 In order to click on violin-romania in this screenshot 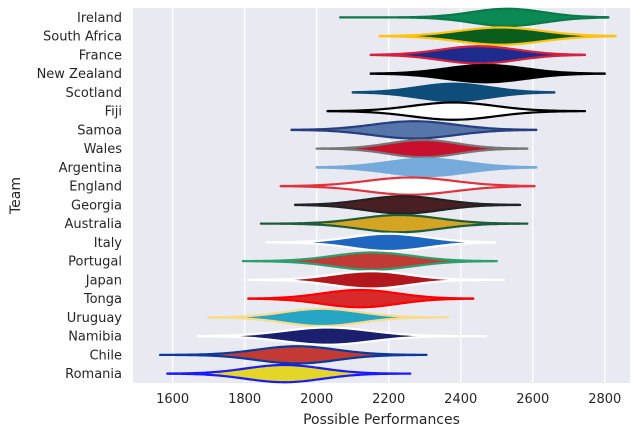, I will do `click(289, 373)`.